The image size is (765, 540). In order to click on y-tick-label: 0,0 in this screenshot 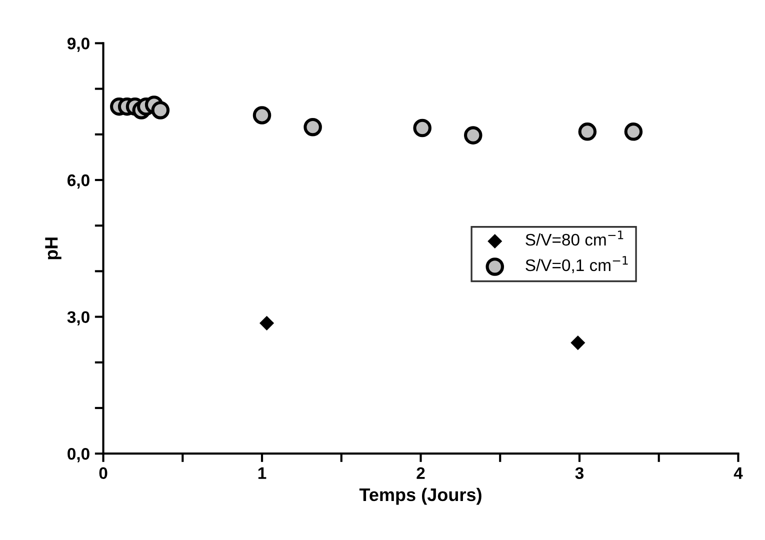, I will do `click(79, 455)`.